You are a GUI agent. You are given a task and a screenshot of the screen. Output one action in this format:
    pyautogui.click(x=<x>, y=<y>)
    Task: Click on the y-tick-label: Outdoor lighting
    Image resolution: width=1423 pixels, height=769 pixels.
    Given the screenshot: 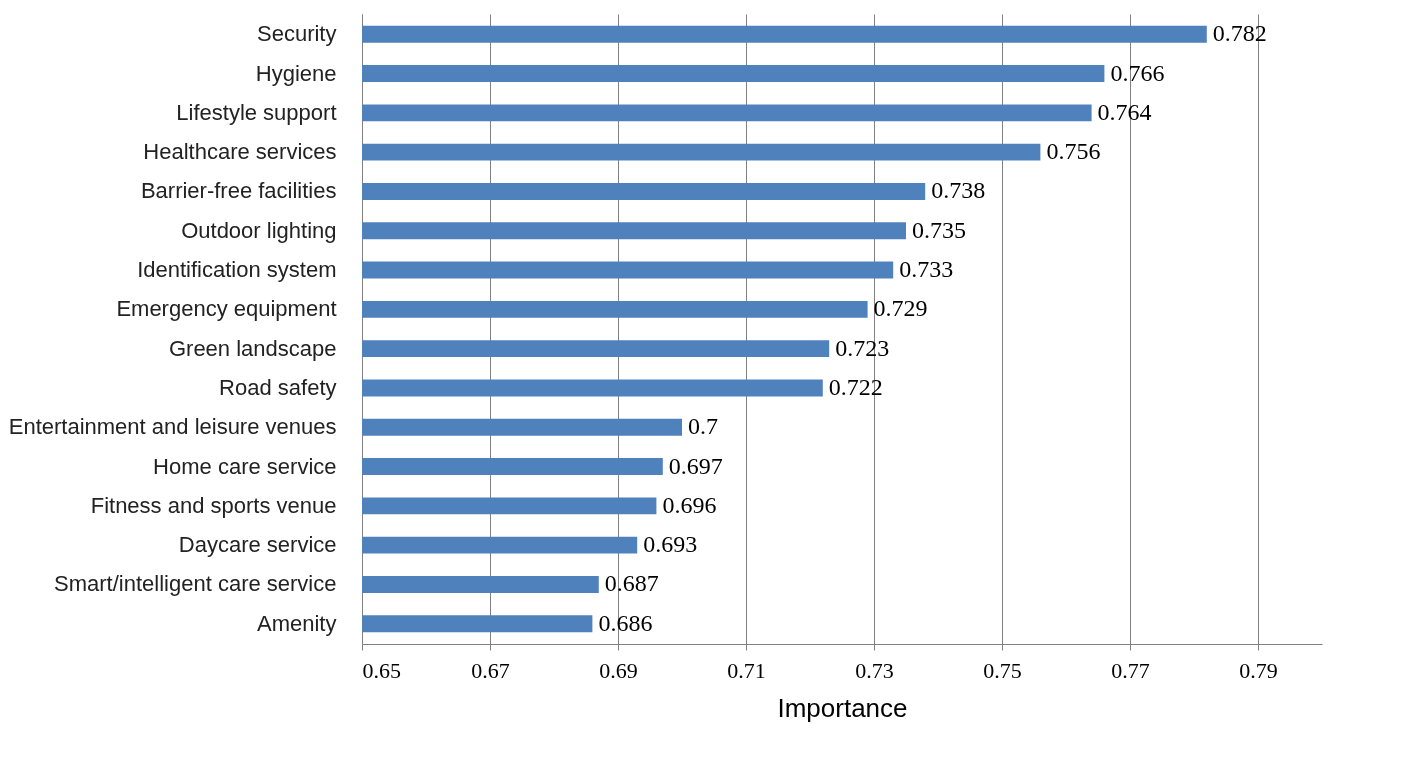 What is the action you would take?
    pyautogui.click(x=259, y=230)
    